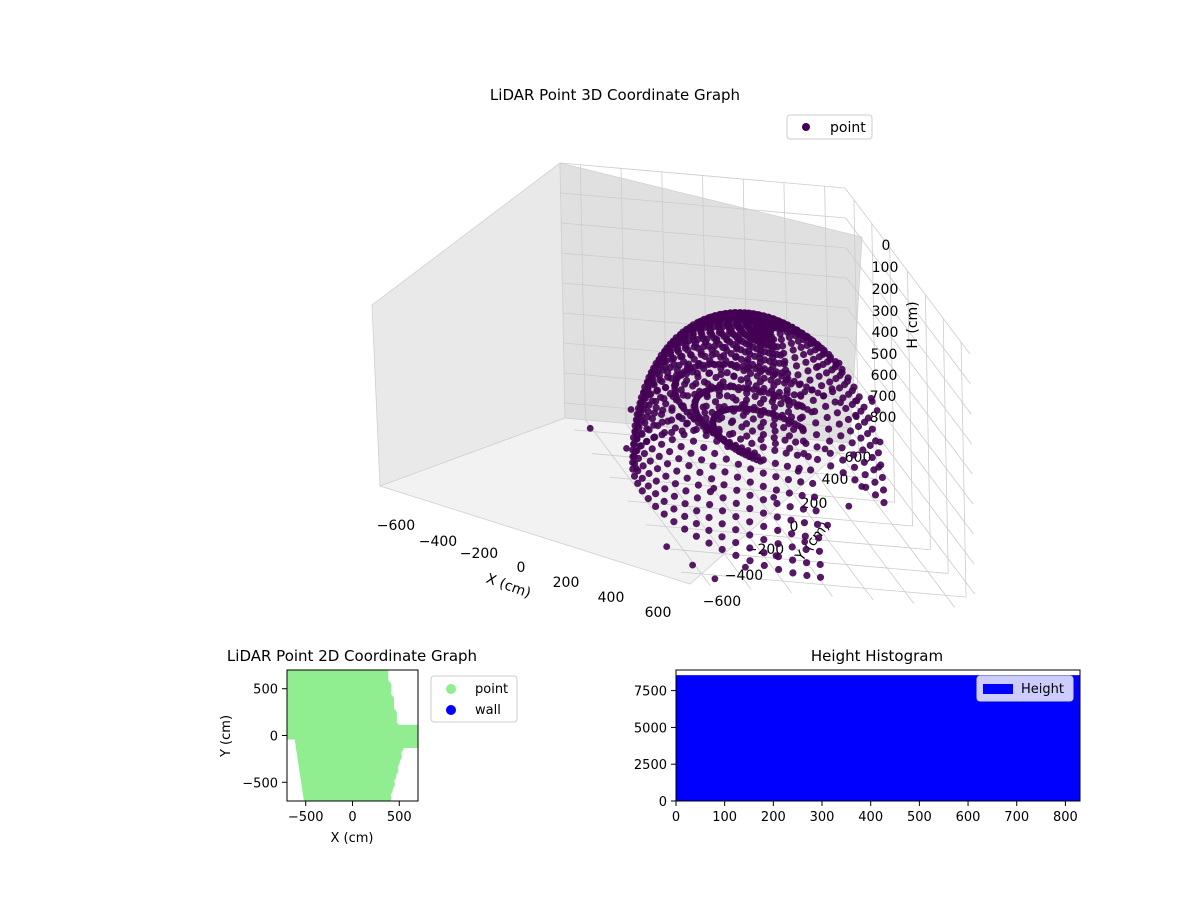 The image size is (1200, 900). Describe the element at coordinates (1025, 688) in the screenshot. I see `hist-legend-frame` at that location.